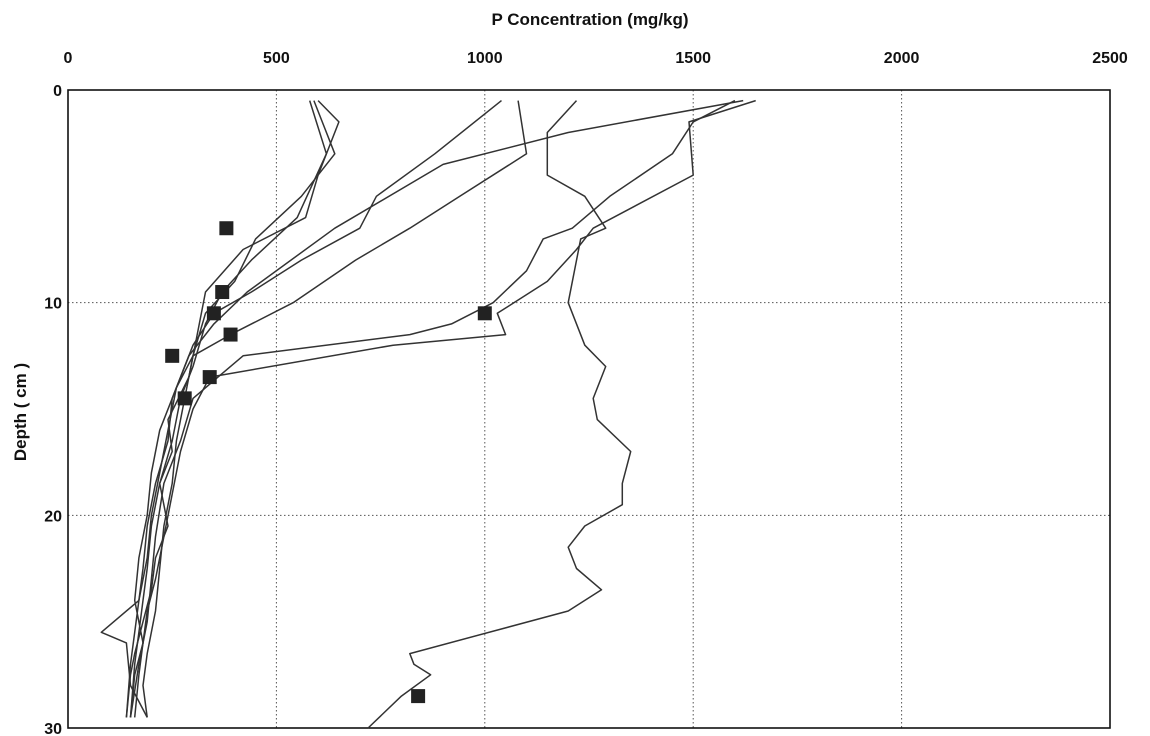 This screenshot has width=1150, height=736. What do you see at coordinates (53, 304) in the screenshot?
I see `y-tick-label: 10` at bounding box center [53, 304].